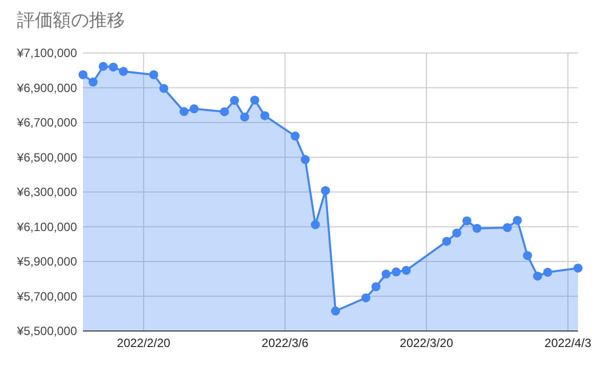 This screenshot has height=367, width=596. I want to click on x-tick-label: 2022/3/20, so click(427, 343).